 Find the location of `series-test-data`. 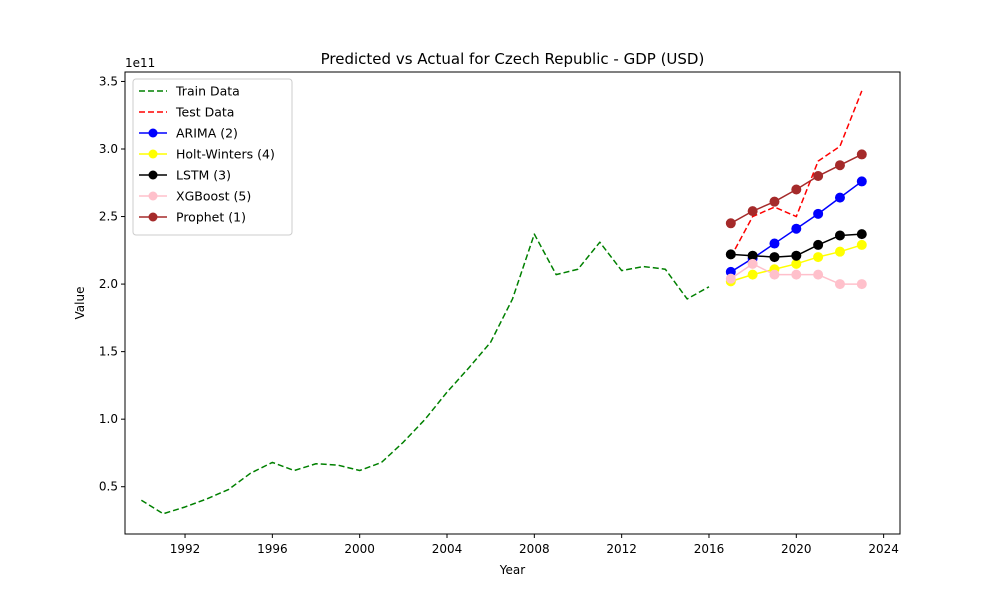

series-test-data is located at coordinates (796, 174).